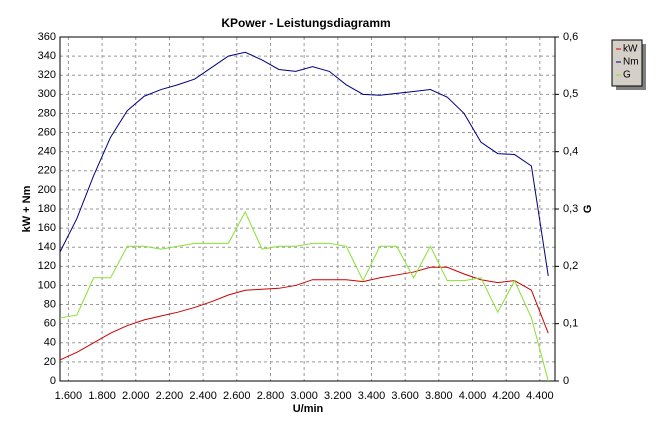 This screenshot has width=665, height=425. Describe the element at coordinates (50, 362) in the screenshot. I see `y-tick-label: 20` at that location.